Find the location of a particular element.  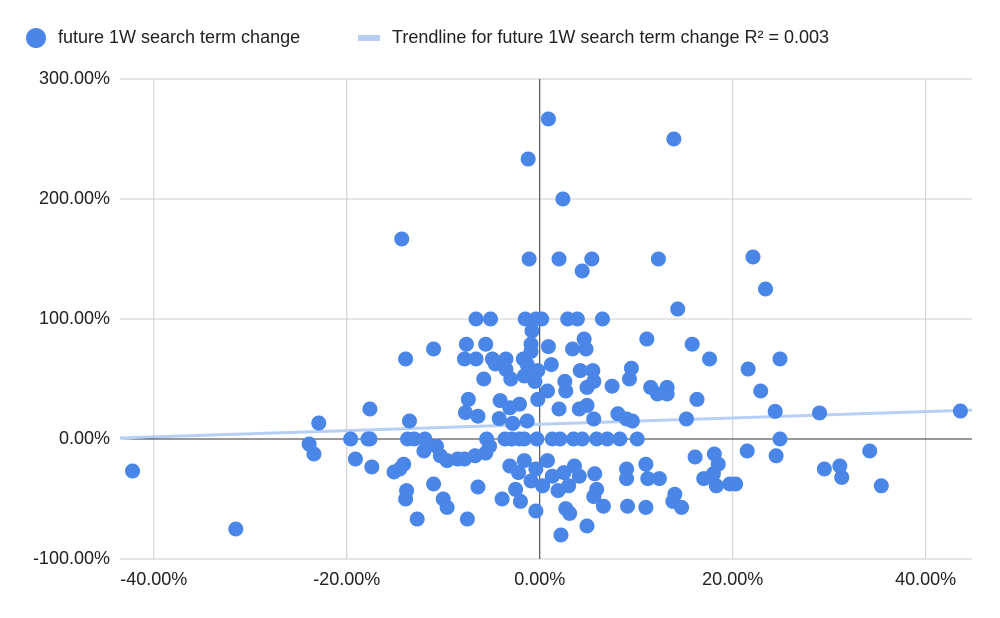

y-tick-label: 100.00% is located at coordinates (74, 318).